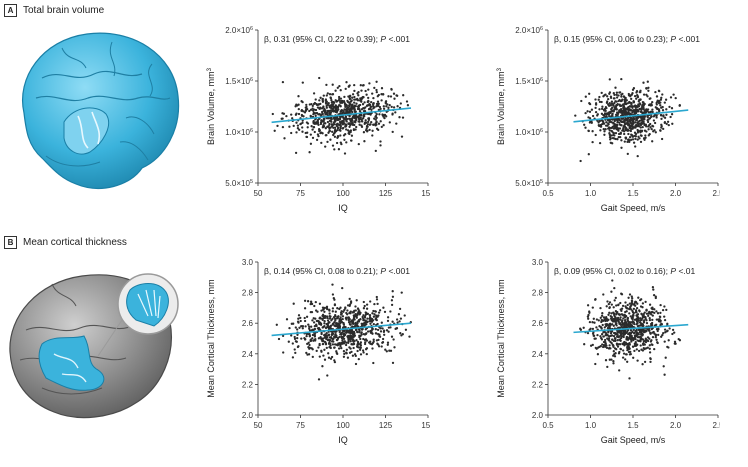  I want to click on annotation-text: β, 0.09 (95% CI, 0.02 to 0.16); P <.01, so click(624, 271).